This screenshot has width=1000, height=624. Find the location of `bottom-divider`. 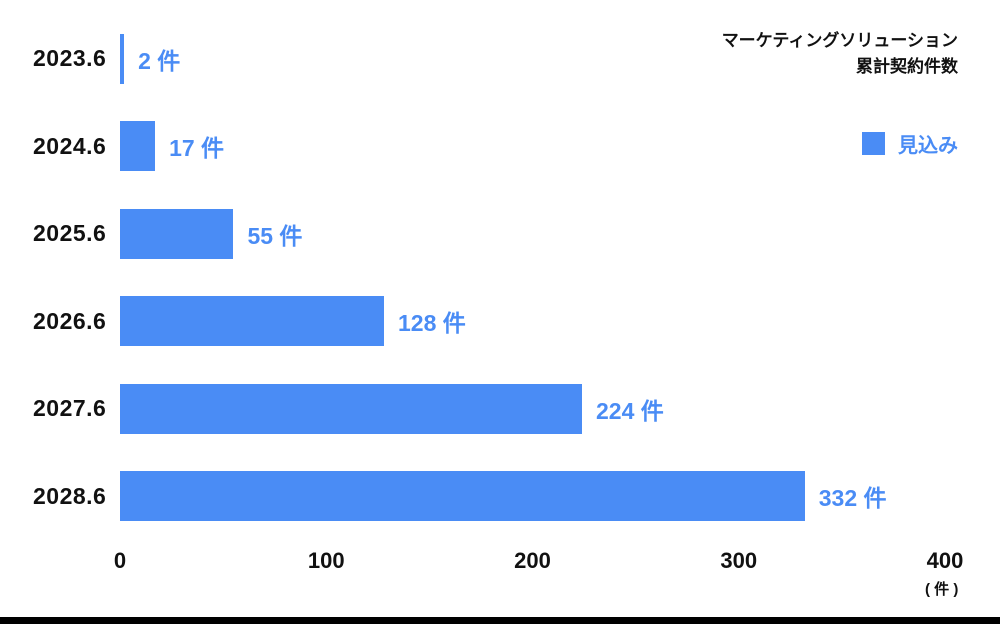

bottom-divider is located at coordinates (500, 620).